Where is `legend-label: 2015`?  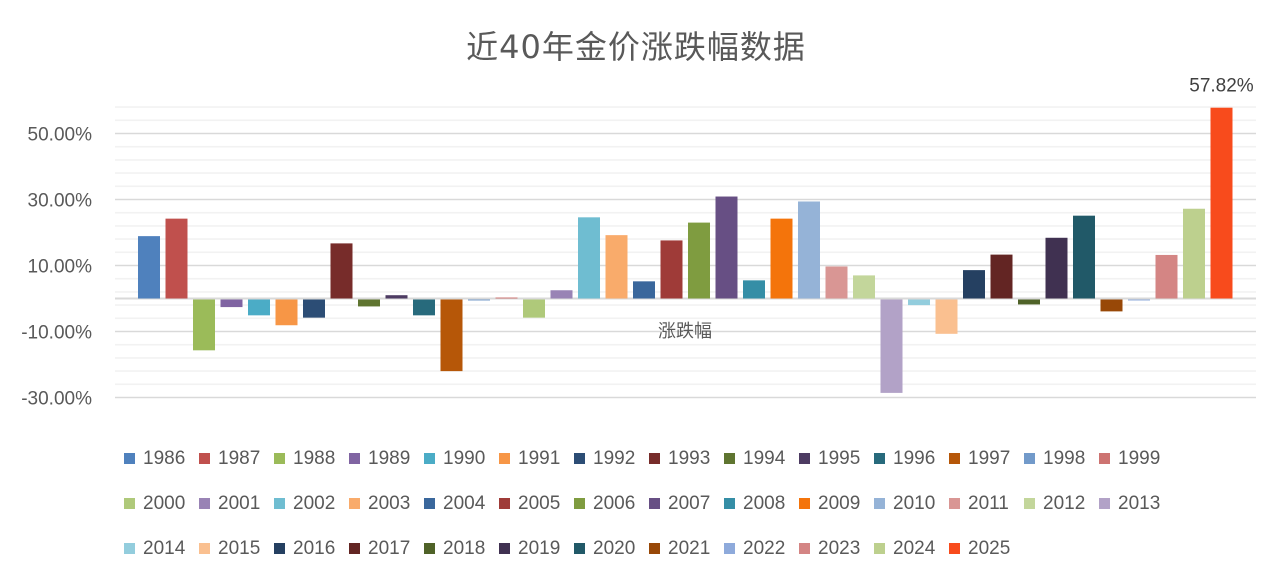
legend-label: 2015 is located at coordinates (239, 548).